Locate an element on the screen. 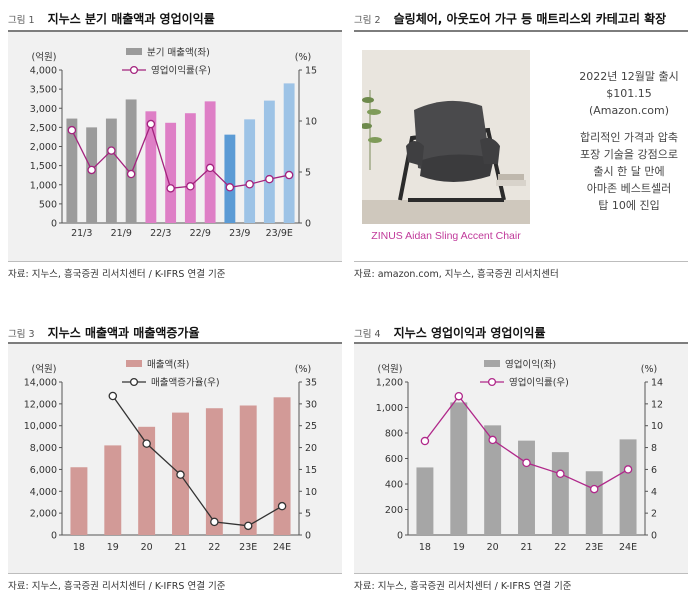 This screenshot has height=602, width=695. figure-4-bottom-rule is located at coordinates (521, 573).